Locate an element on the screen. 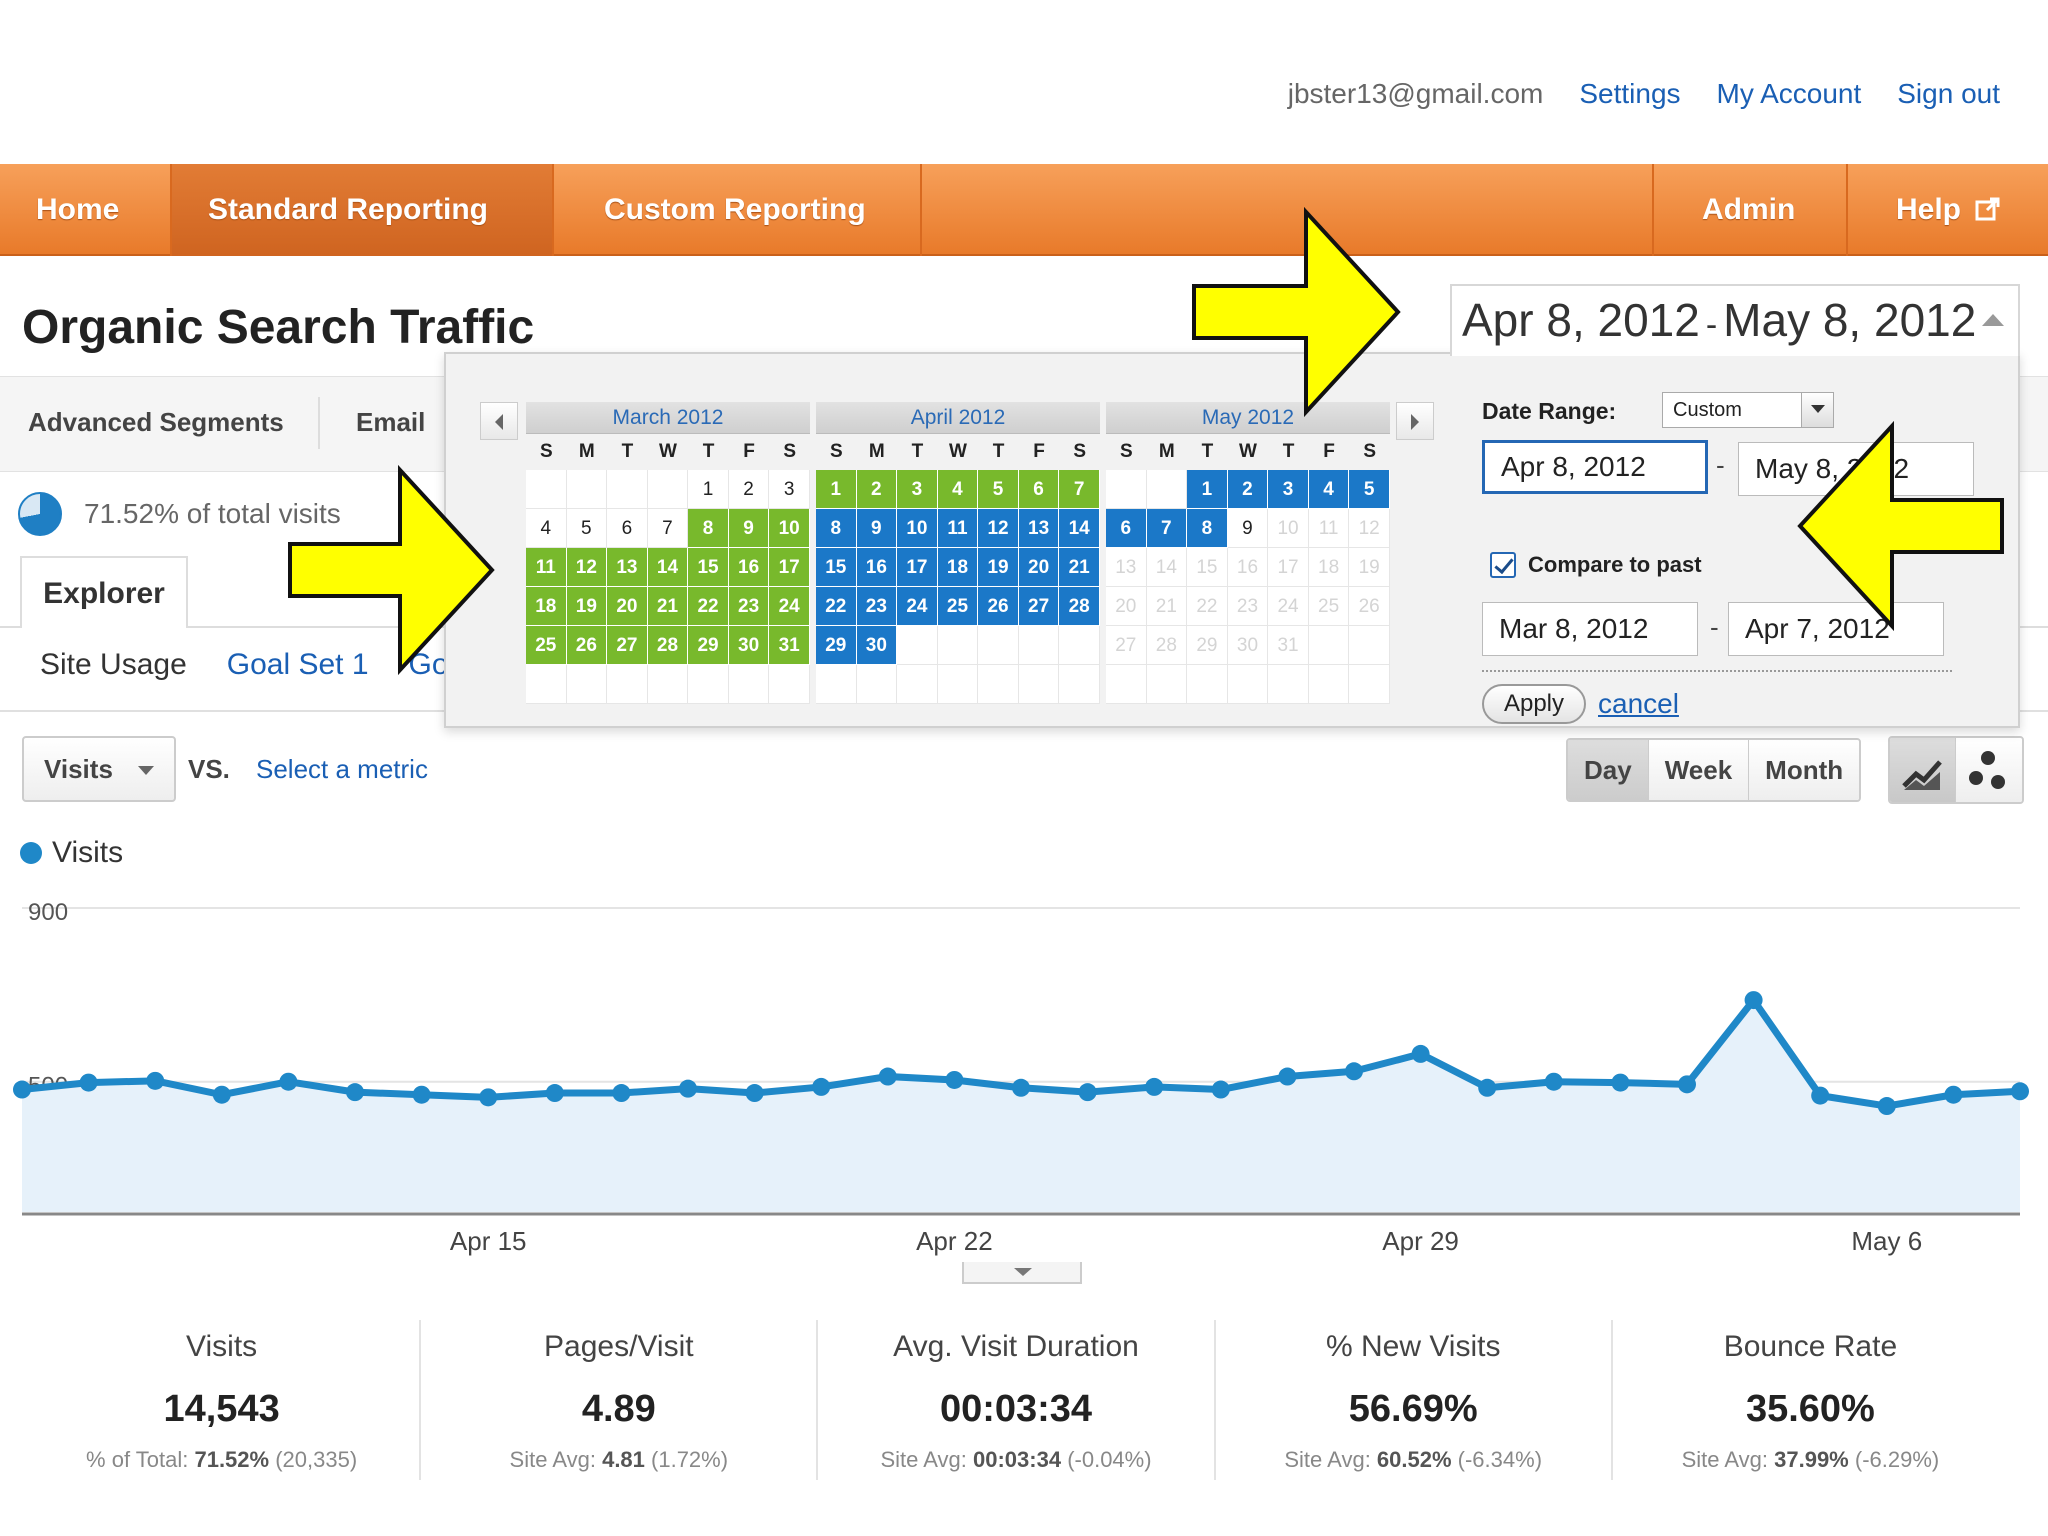 The height and width of the screenshot is (1536, 2048). settings-link: Settings is located at coordinates (1630, 93).